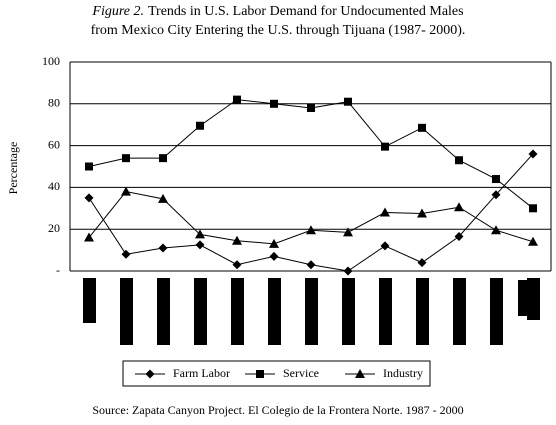 Image resolution: width=556 pixels, height=425 pixels. What do you see at coordinates (403, 373) in the screenshot?
I see `legend-label: Industry` at bounding box center [403, 373].